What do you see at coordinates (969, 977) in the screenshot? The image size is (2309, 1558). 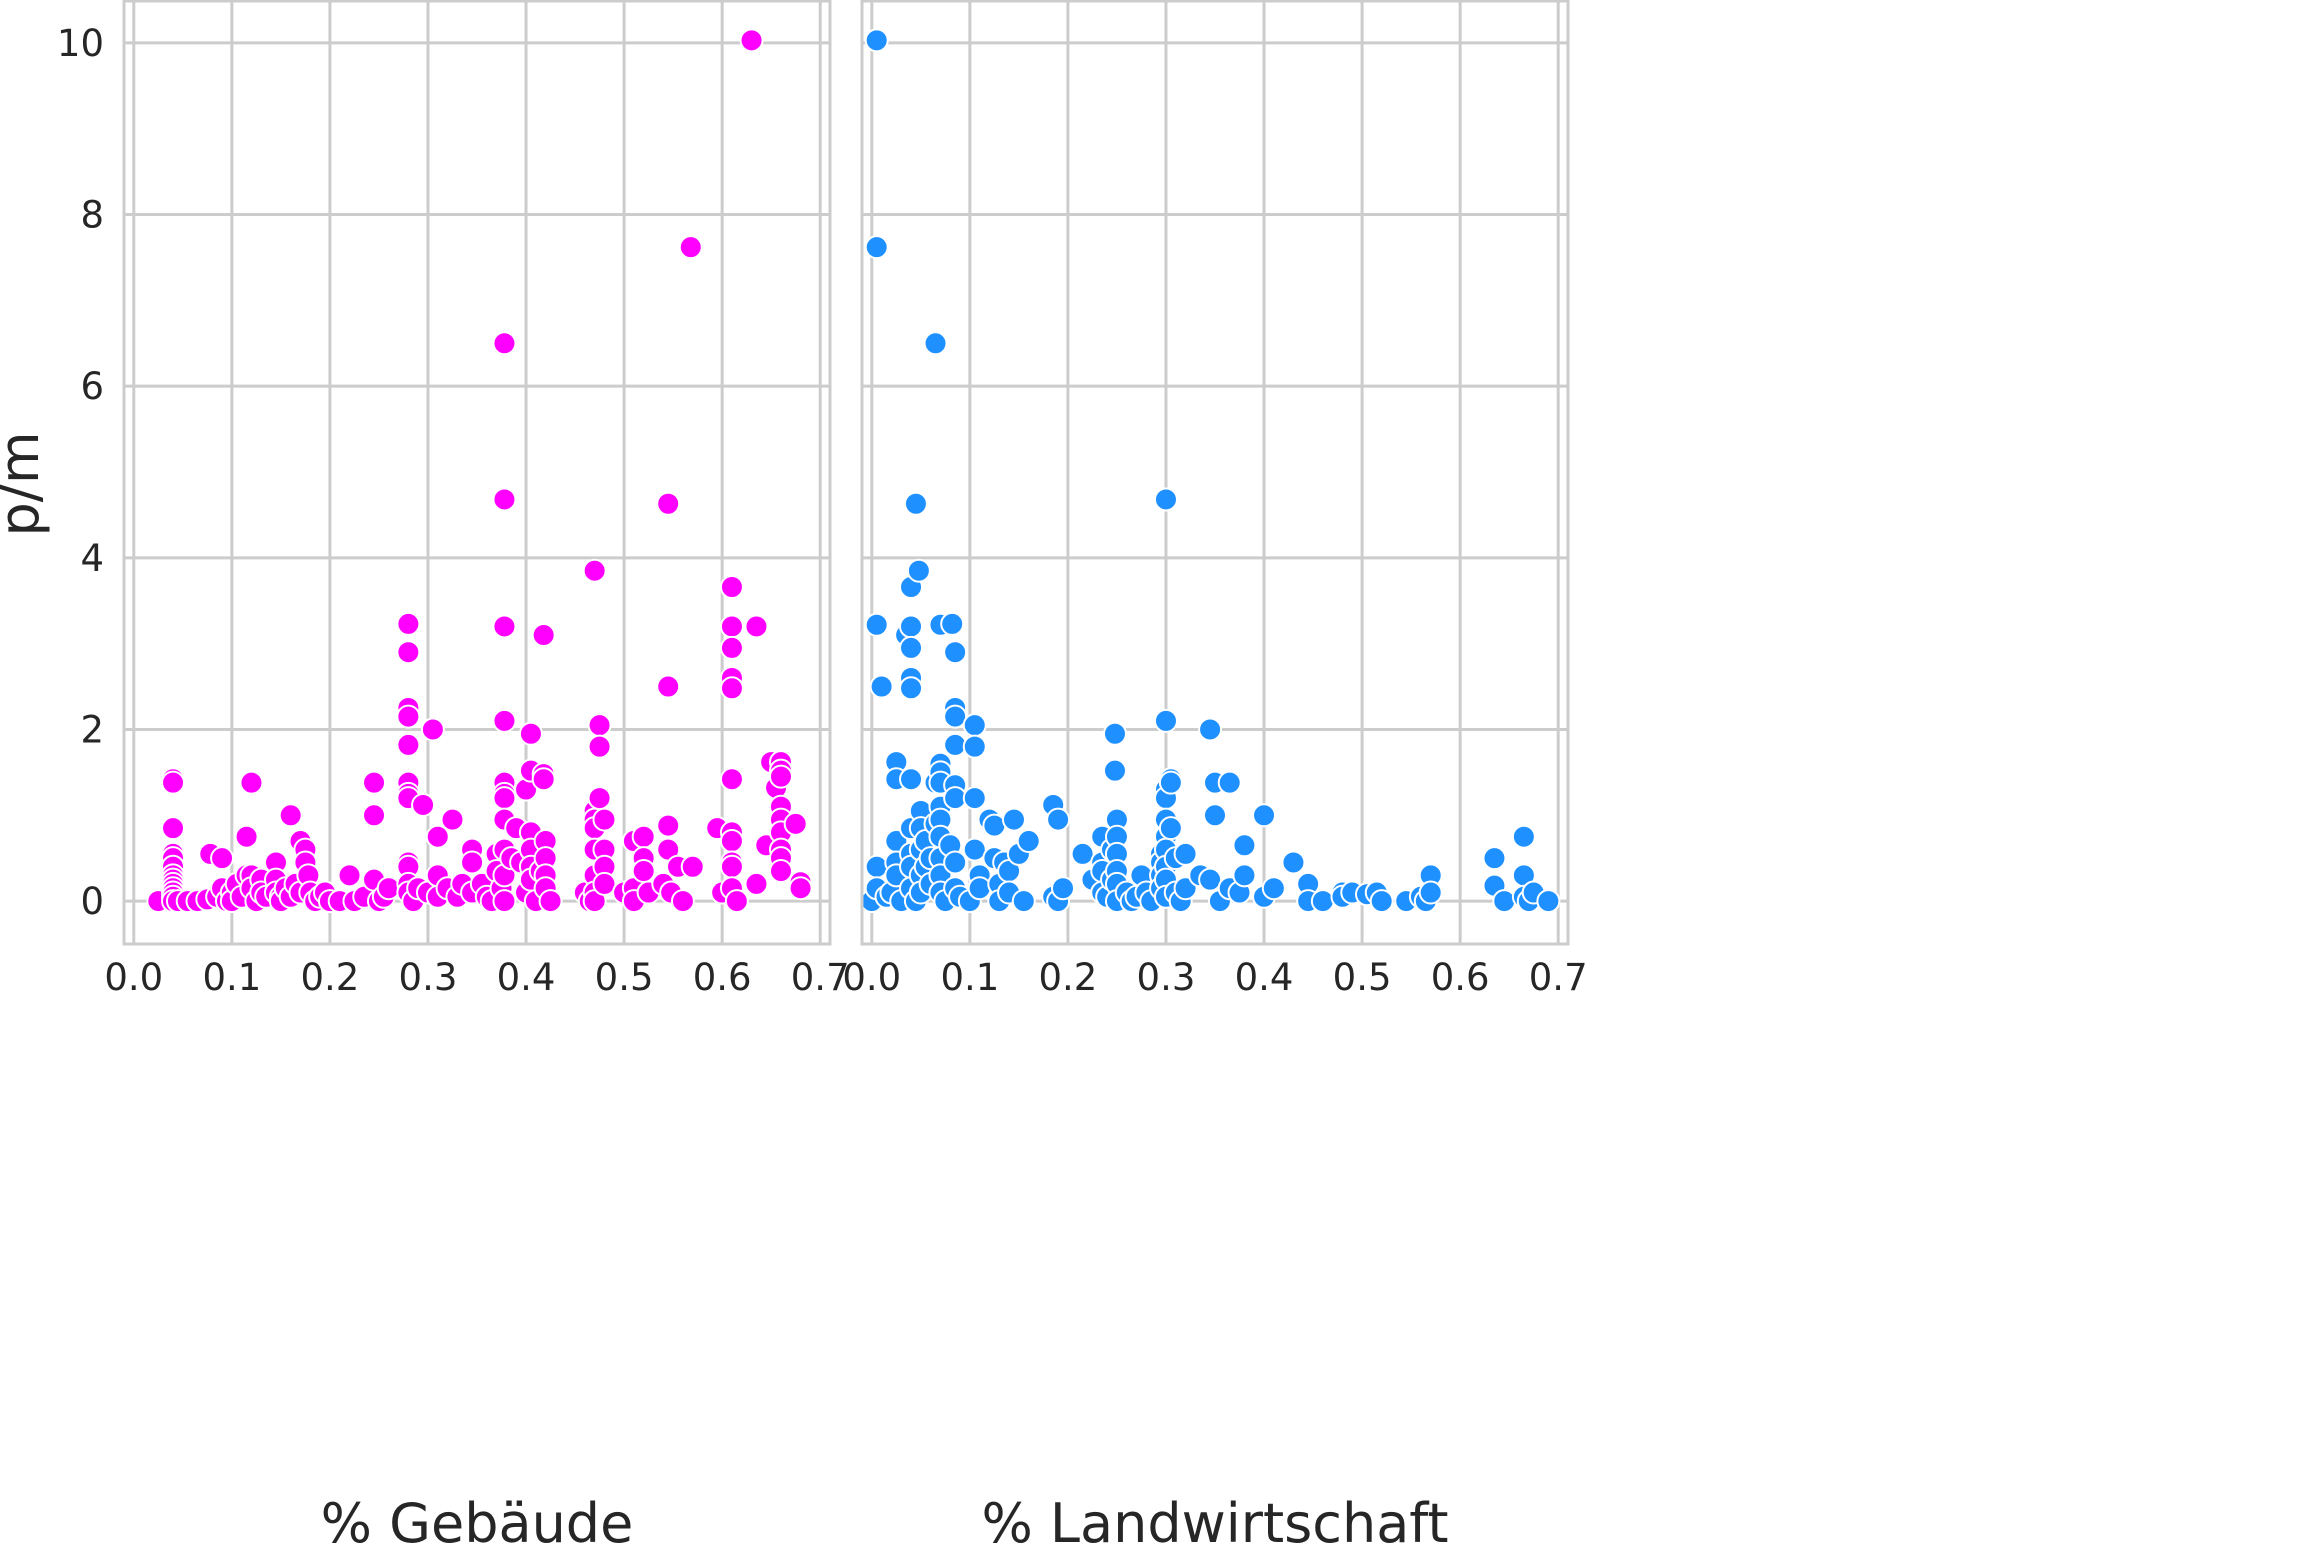 I see `x-tick-label: 0.1` at bounding box center [969, 977].